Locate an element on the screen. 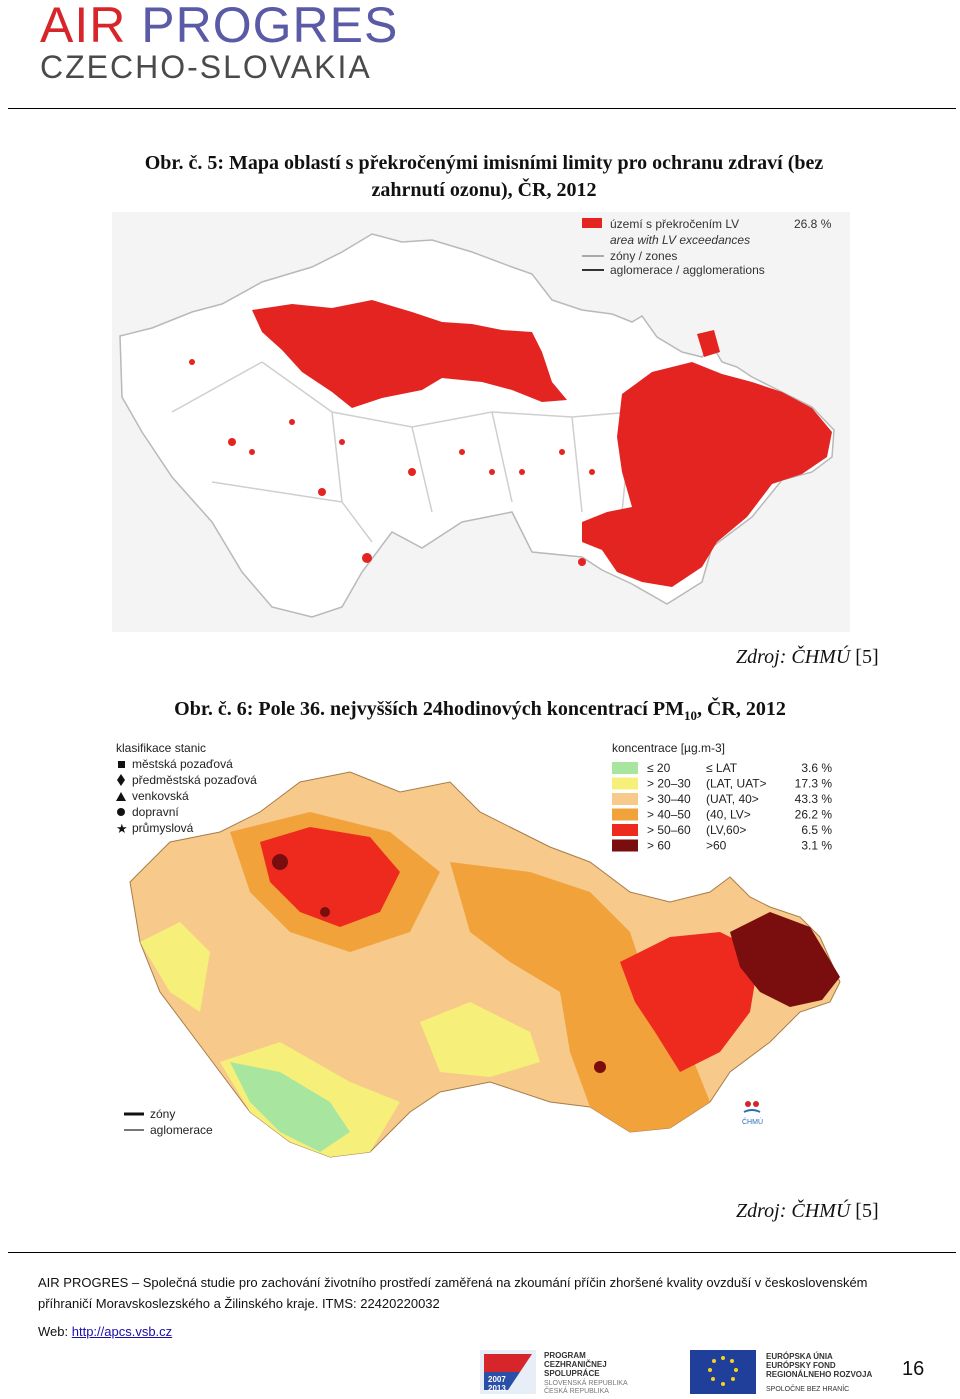  logo-air-progres: AIR PROGRES is located at coordinates (219, 25).